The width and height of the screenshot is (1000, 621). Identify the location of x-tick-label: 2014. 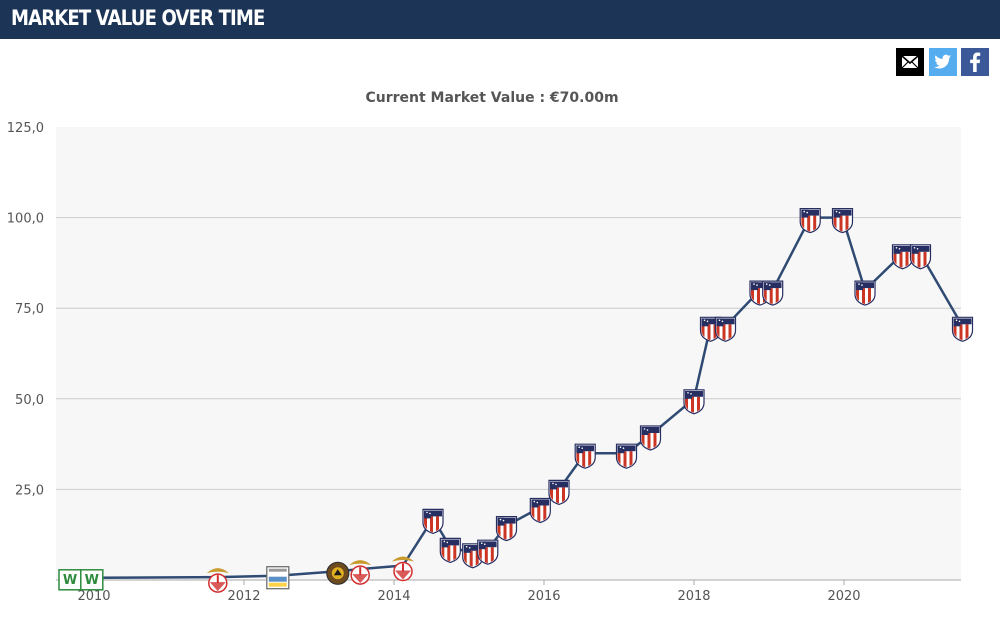
(393, 596).